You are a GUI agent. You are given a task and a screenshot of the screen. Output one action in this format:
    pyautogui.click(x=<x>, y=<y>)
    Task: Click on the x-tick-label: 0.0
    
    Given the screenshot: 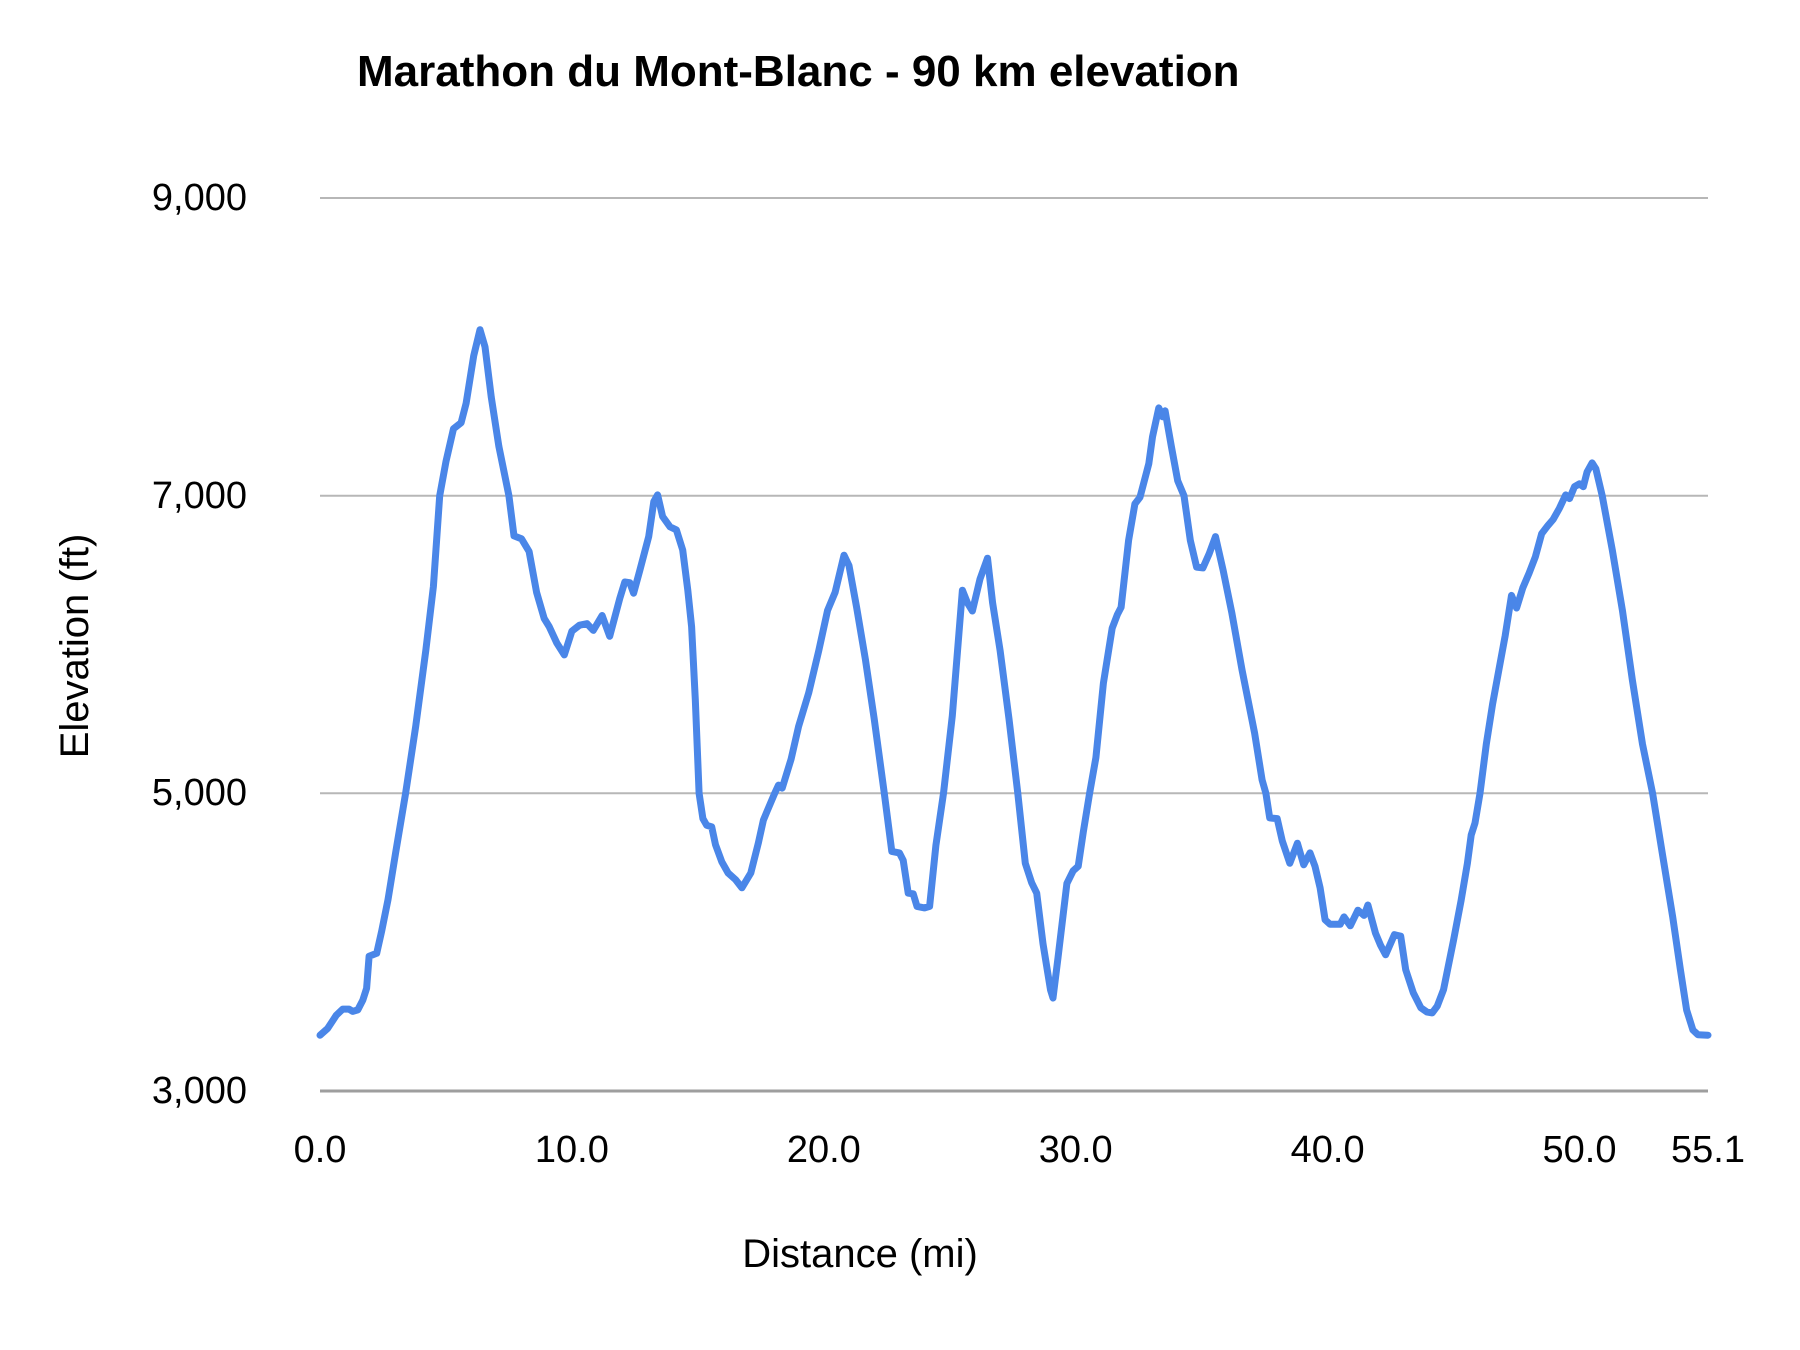 What is the action you would take?
    pyautogui.click(x=320, y=1150)
    